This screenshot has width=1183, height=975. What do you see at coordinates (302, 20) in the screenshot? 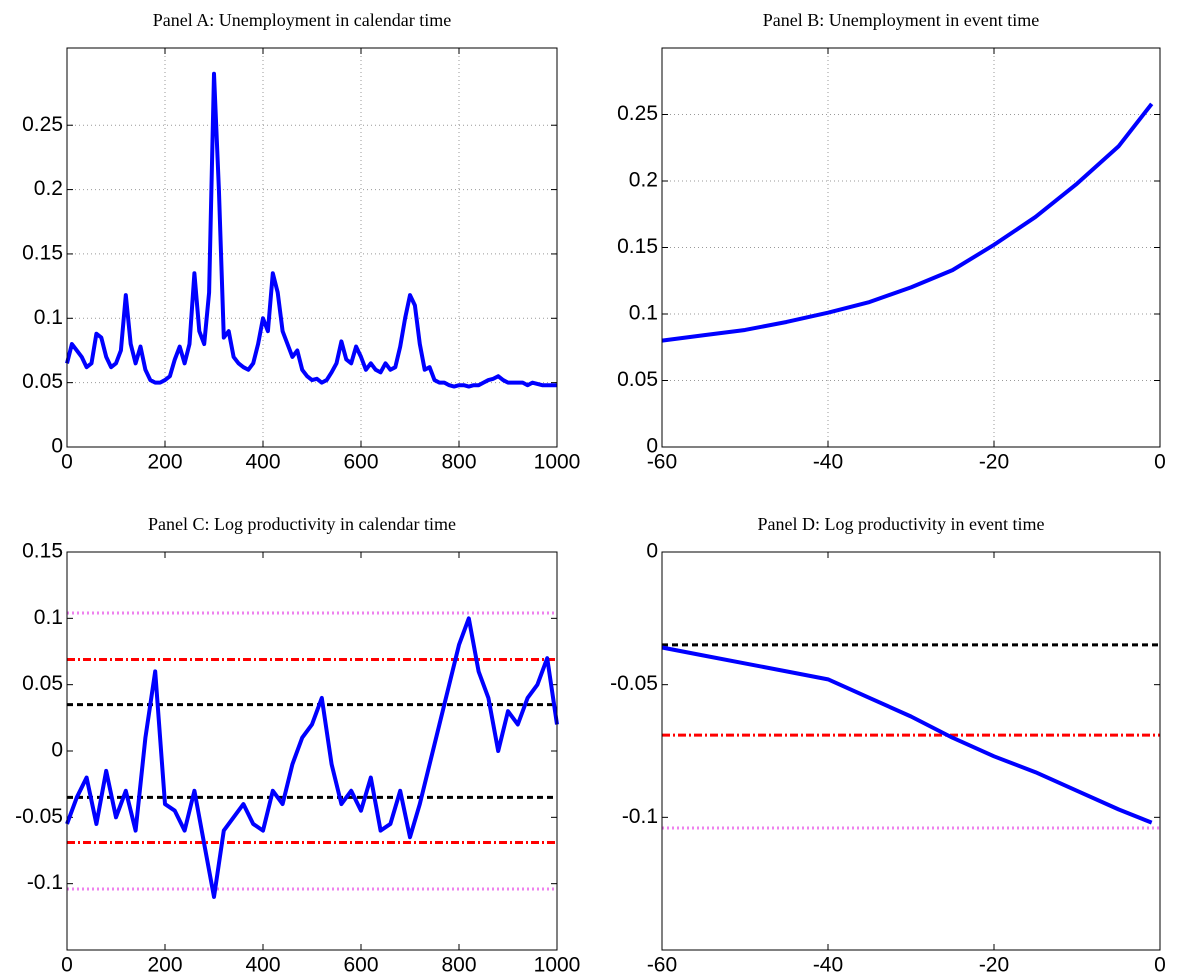
I see `panel-title: Panel A: Unemployment in calendar time` at bounding box center [302, 20].